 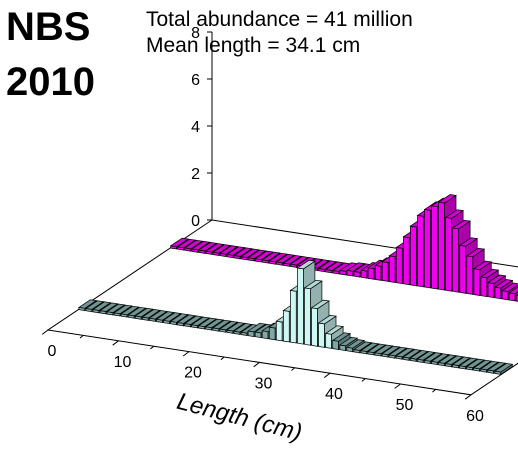 I want to click on y-tick-label: 6, so click(x=195, y=80).